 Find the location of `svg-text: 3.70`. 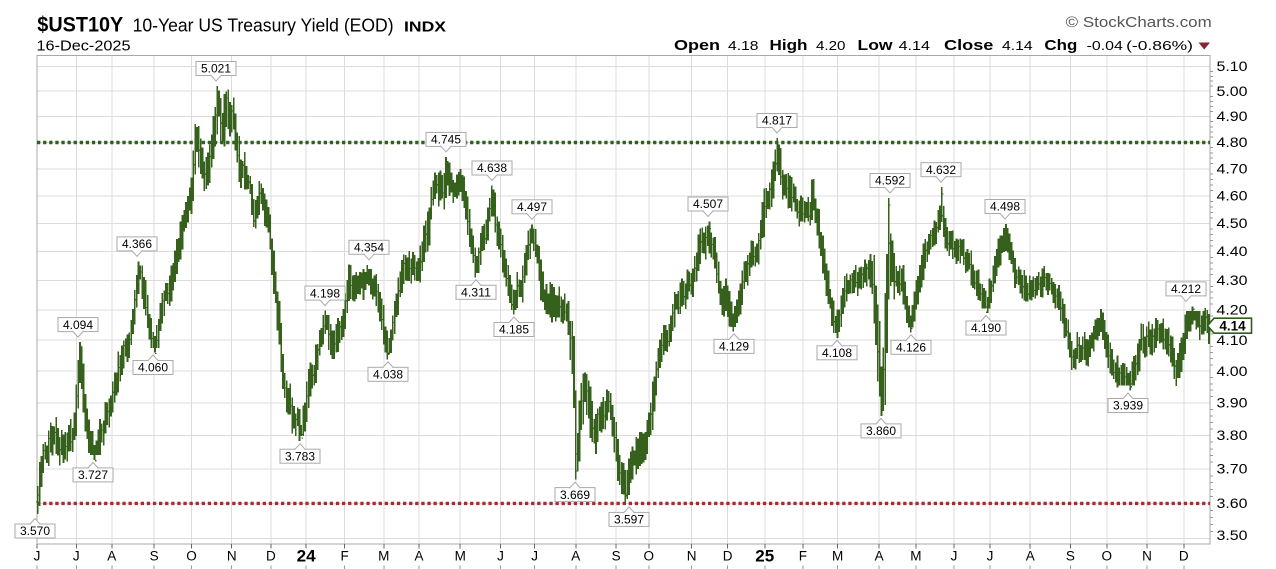

svg-text: 3.70 is located at coordinates (1232, 469).